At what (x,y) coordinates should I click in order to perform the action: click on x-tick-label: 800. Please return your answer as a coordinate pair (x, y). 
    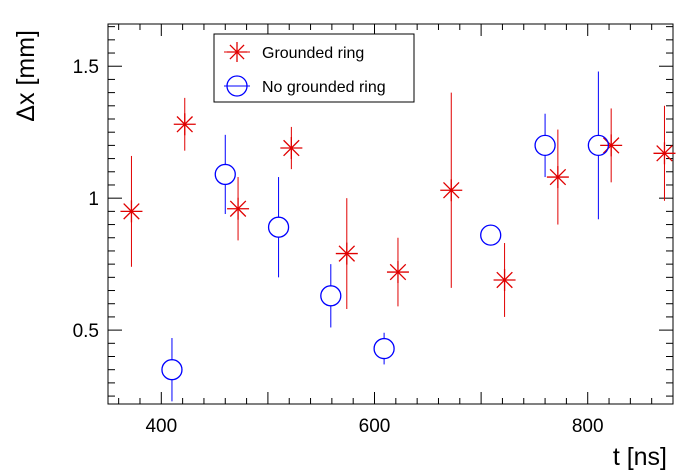
    Looking at the image, I should click on (588, 426).